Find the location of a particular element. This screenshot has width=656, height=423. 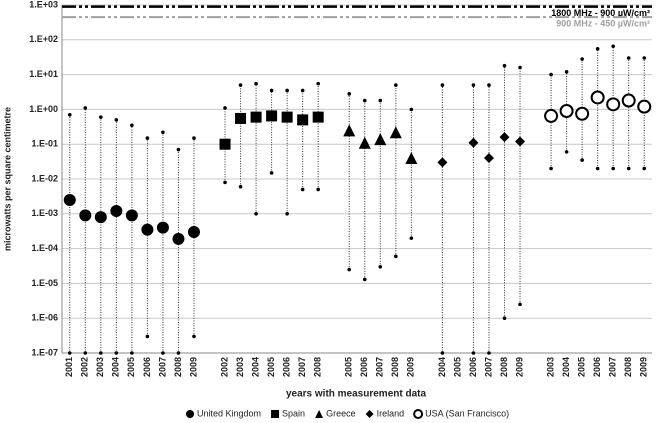

x-tick-label: 2001 is located at coordinates (69, 367).